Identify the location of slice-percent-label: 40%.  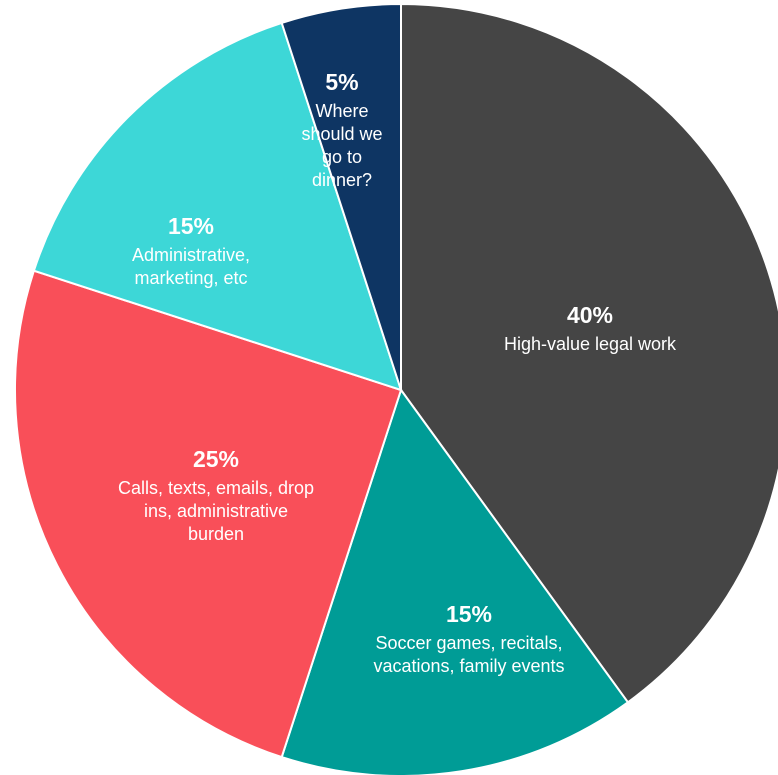
(590, 315).